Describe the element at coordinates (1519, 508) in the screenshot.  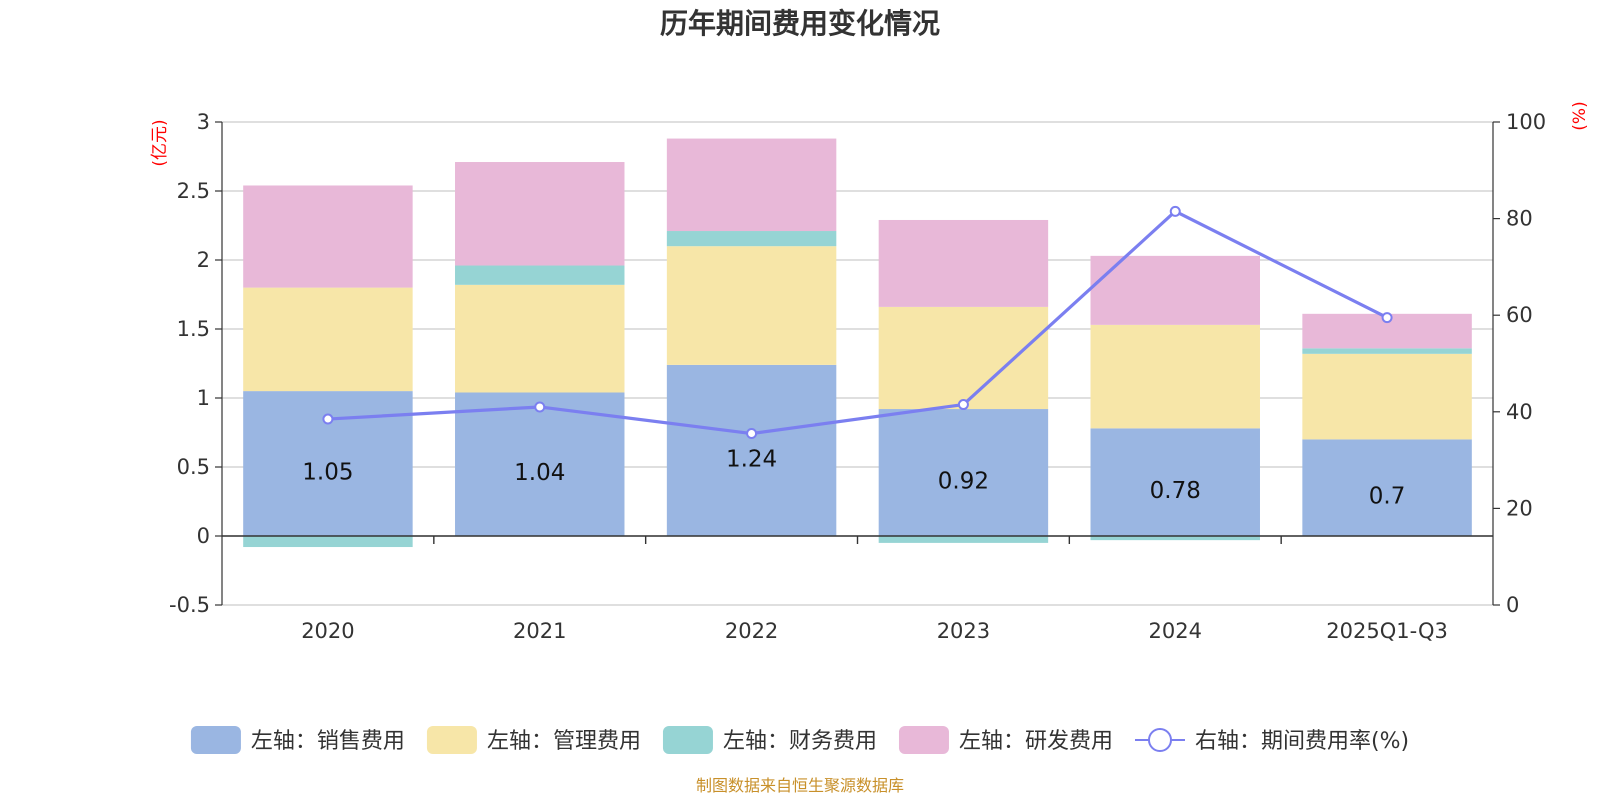
I see `right-tick-label: 20` at that location.